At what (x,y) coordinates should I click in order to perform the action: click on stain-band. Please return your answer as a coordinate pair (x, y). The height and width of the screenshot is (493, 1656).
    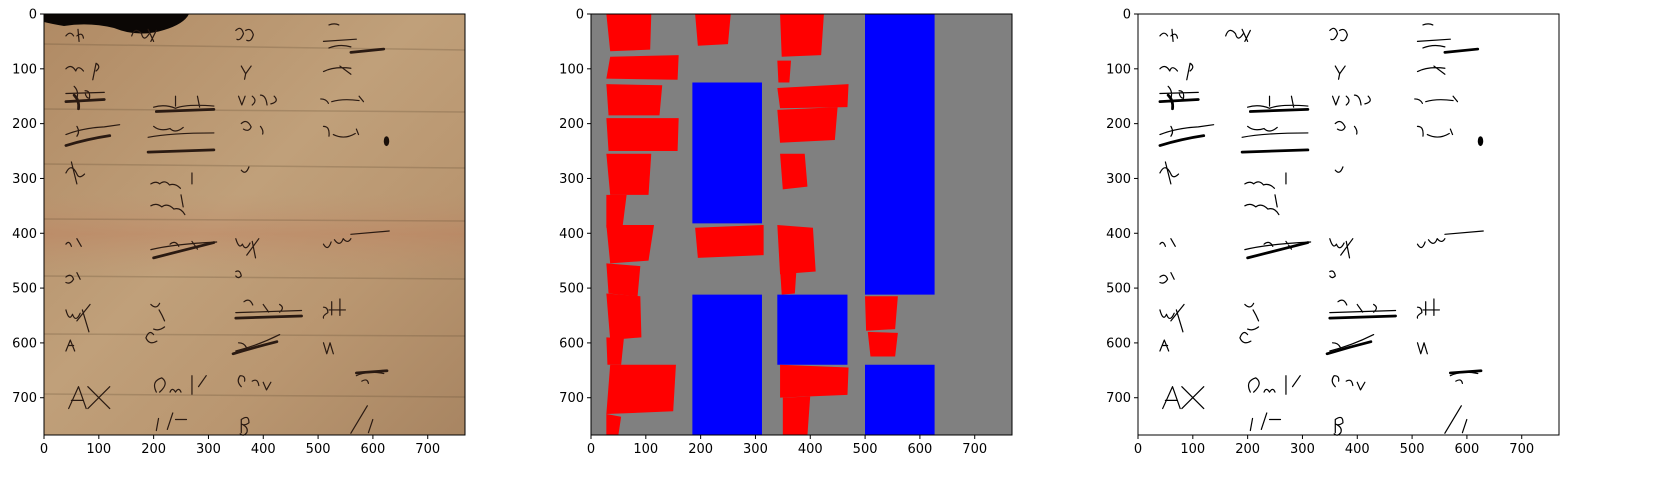
    Looking at the image, I should click on (254, 234).